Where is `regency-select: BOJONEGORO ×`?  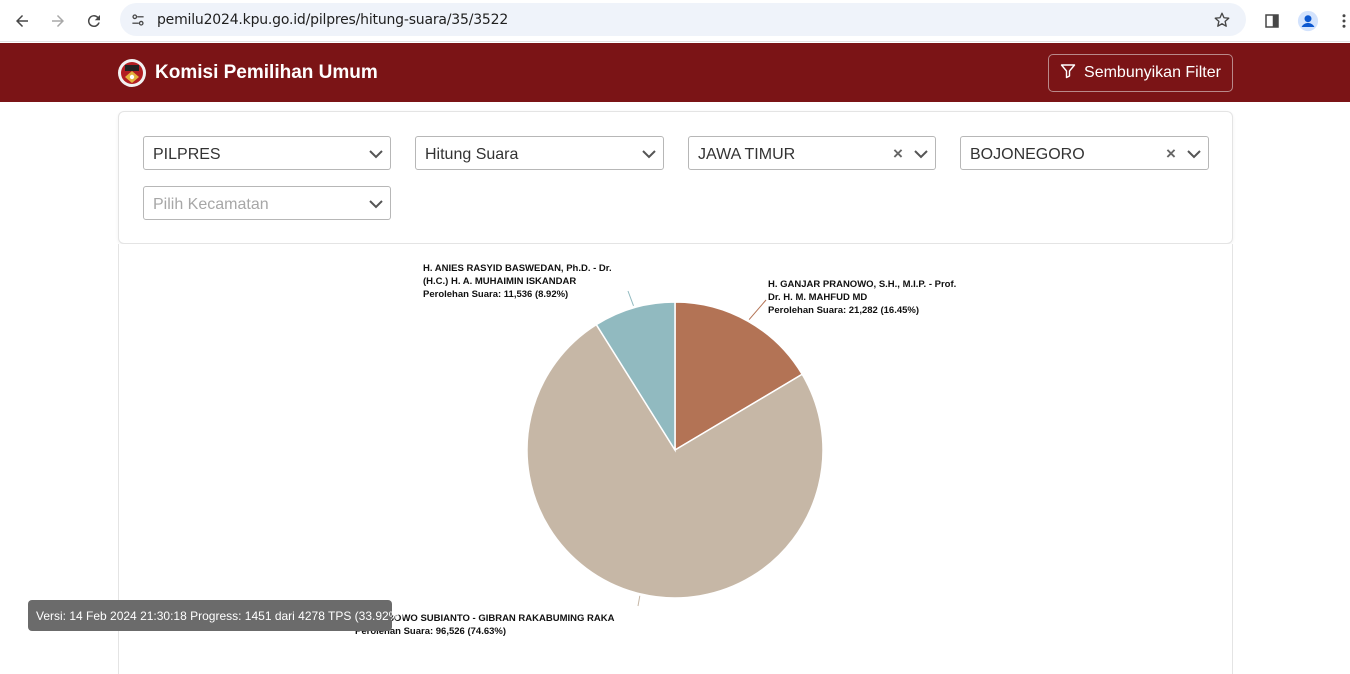 regency-select: BOJONEGORO × is located at coordinates (1084, 153).